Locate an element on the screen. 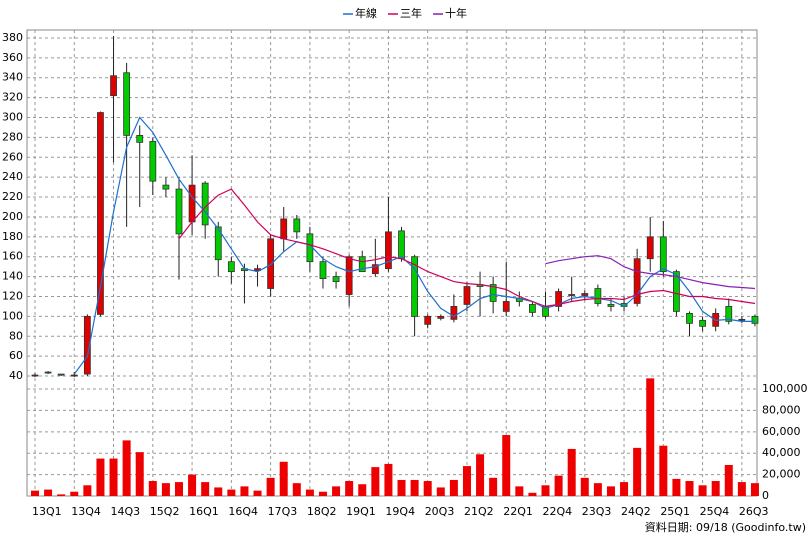  y-tick-label: 240 is located at coordinates (12, 176).